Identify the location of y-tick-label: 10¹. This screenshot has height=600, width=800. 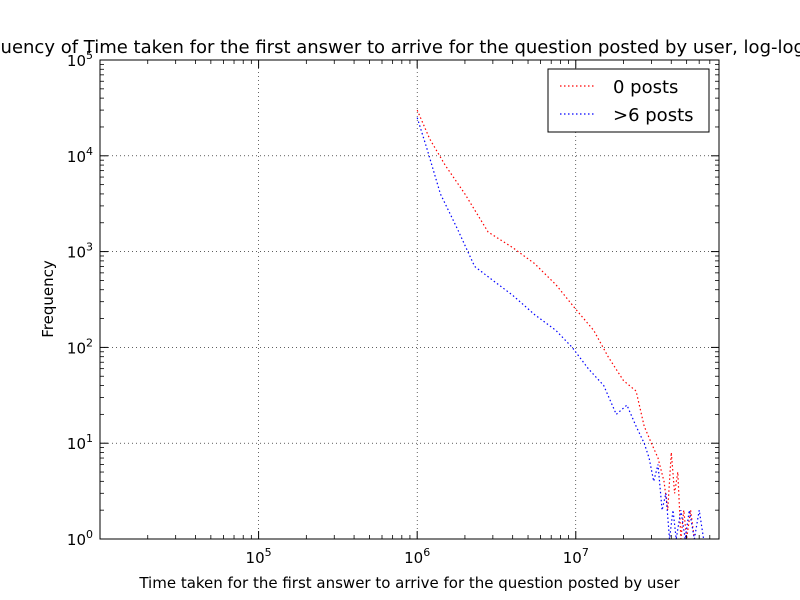
(80, 442).